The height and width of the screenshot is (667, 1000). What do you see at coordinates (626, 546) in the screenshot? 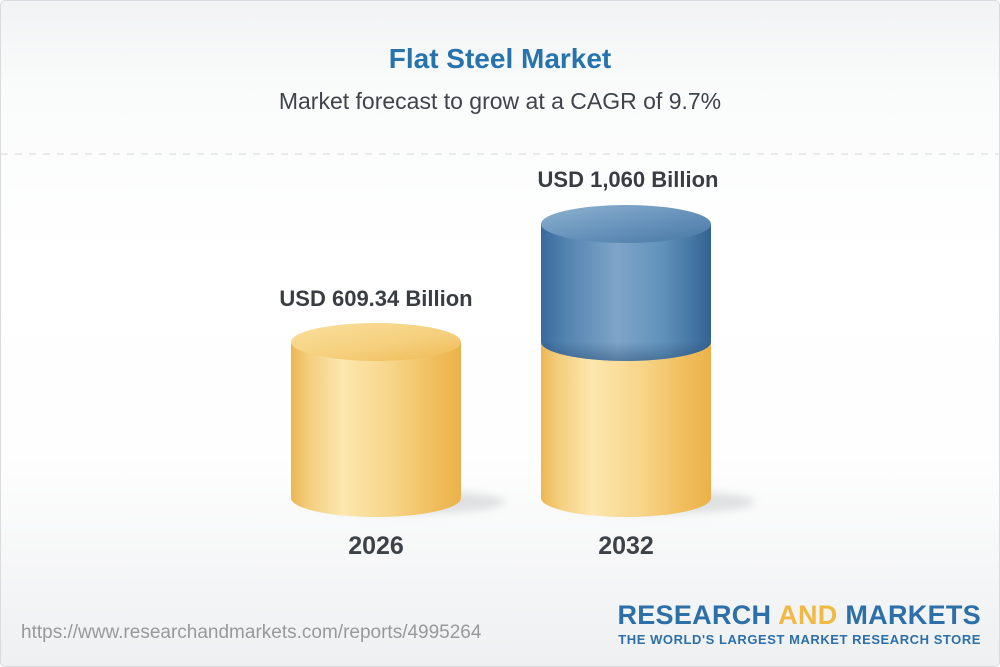
I see `year-label-2032: 2032` at bounding box center [626, 546].